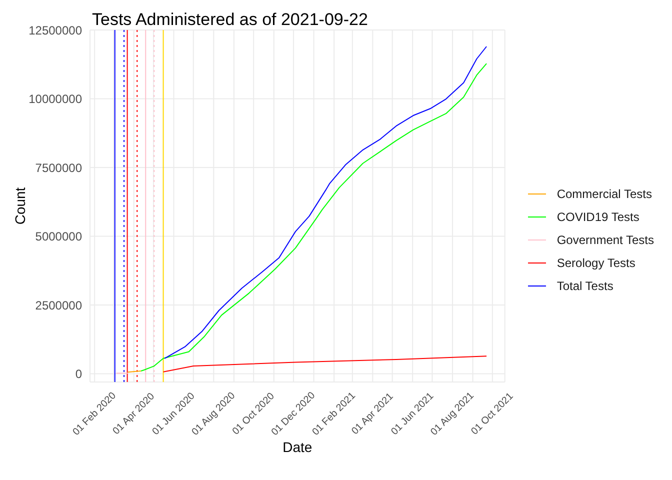  What do you see at coordinates (55, 99) in the screenshot?
I see `y-tick-label: 10000000` at bounding box center [55, 99].